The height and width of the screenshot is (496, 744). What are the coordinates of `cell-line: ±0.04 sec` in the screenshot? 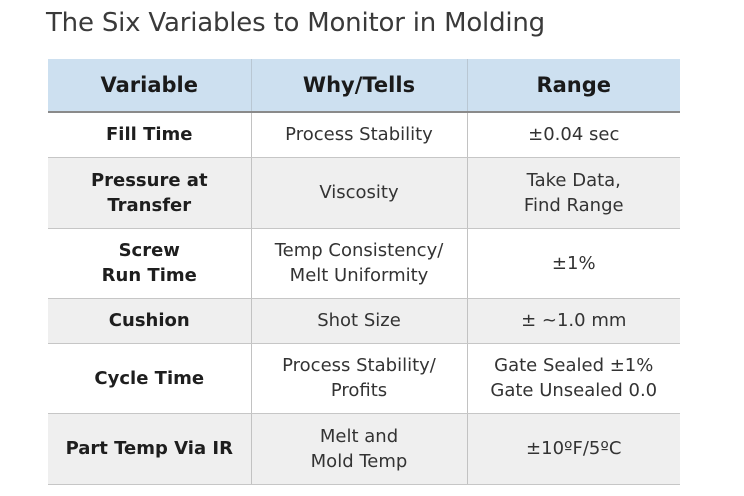 It's located at (574, 135).